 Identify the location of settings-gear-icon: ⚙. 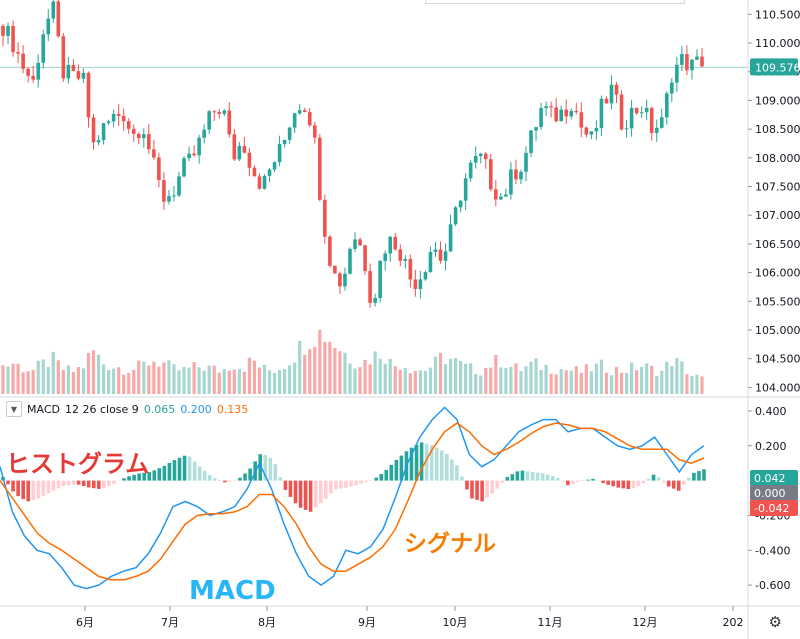
(775, 622).